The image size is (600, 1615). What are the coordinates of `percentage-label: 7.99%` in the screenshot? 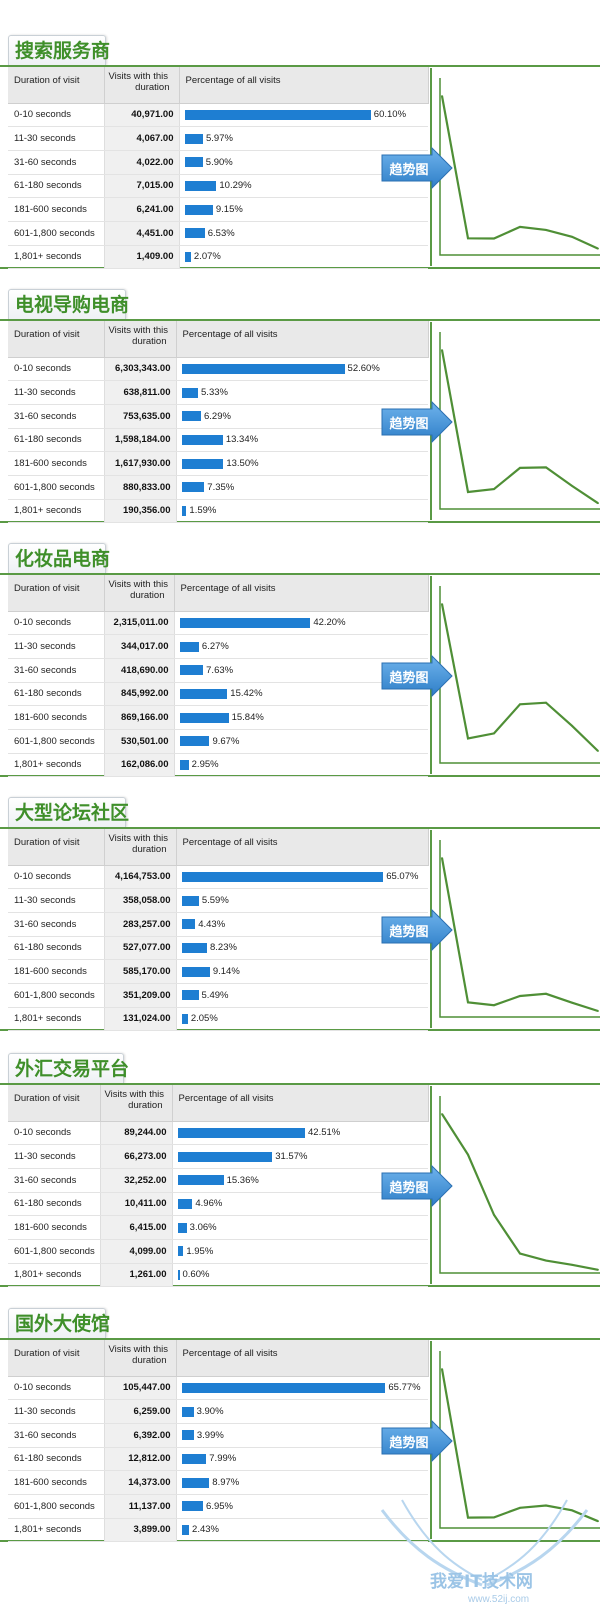 It's located at (223, 1459).